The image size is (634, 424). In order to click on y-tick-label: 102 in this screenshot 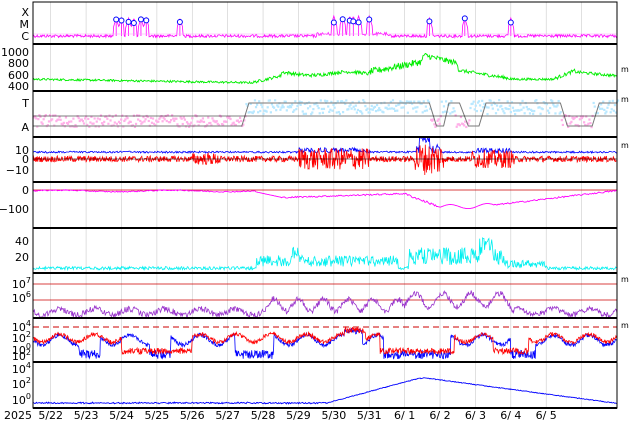, I will do `click(21, 337)`.